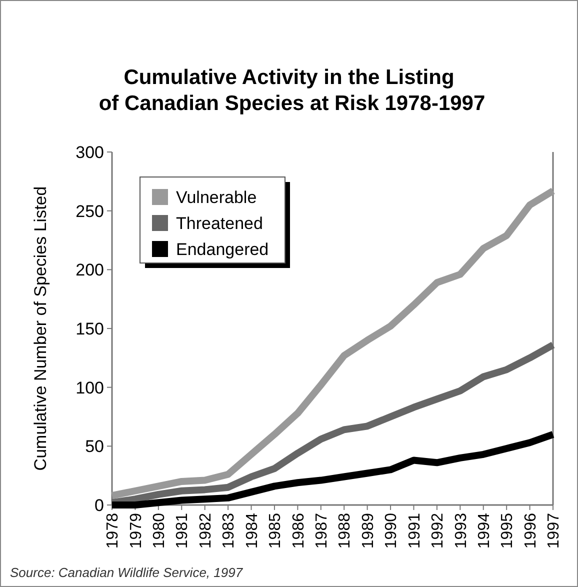  Describe the element at coordinates (507, 530) in the screenshot. I see `x-tick-label: 1995` at that location.